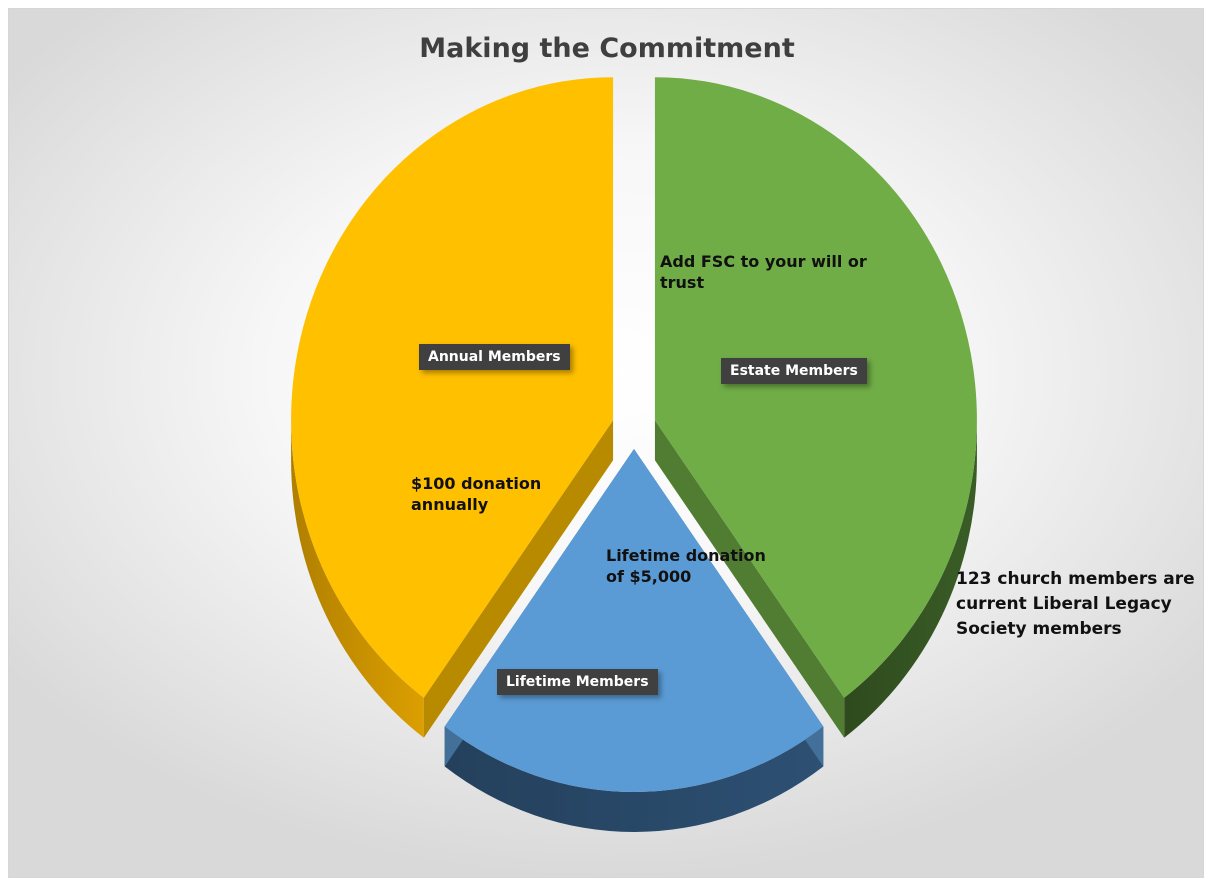  I want to click on lifetime-annotation-line-1: Lifetime donation, so click(686, 555).